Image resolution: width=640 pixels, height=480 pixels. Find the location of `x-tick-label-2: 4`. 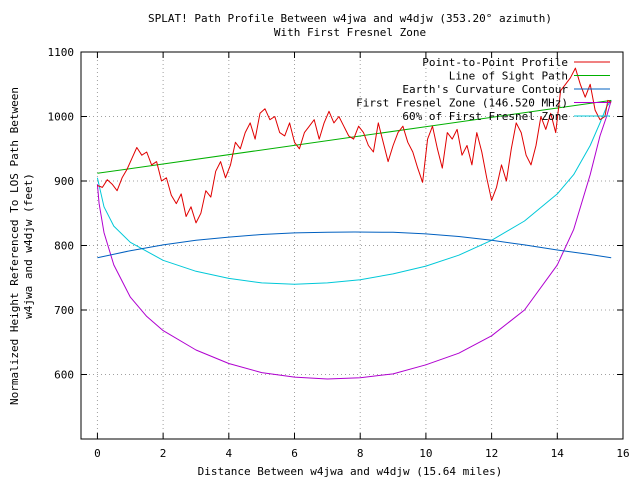

x-tick-label-2: 4 is located at coordinates (229, 453).